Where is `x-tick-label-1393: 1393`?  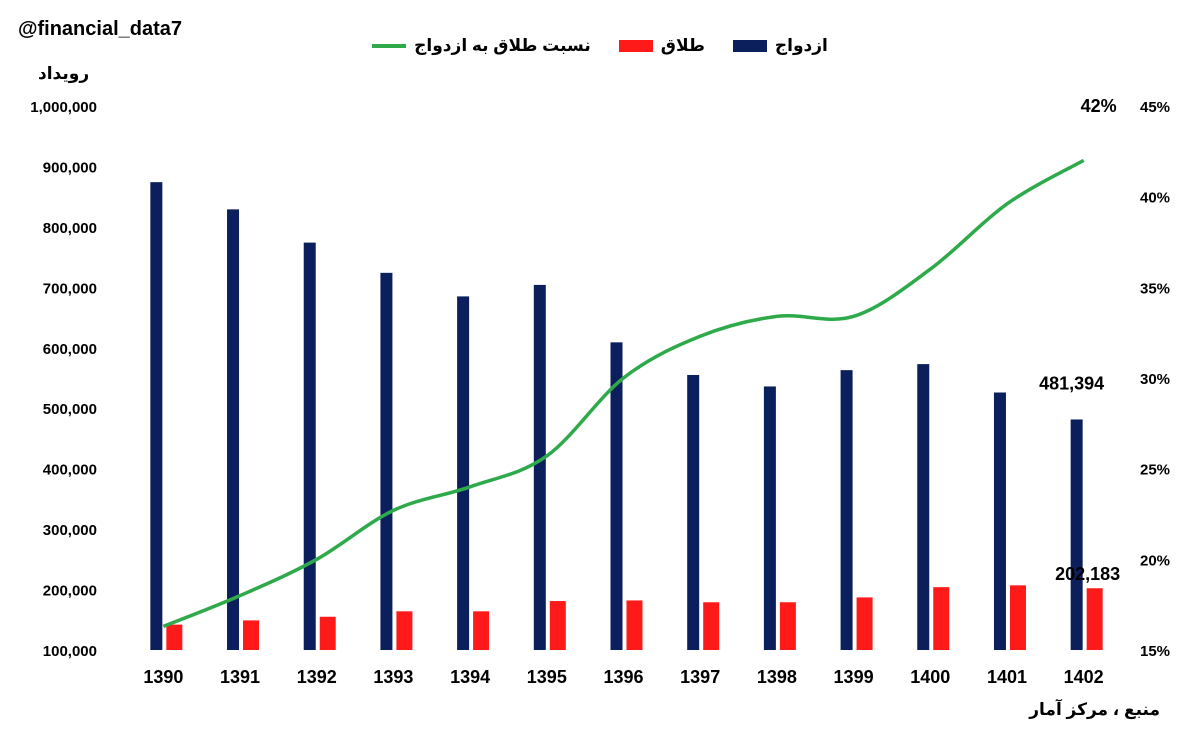 x-tick-label-1393: 1393 is located at coordinates (393, 677).